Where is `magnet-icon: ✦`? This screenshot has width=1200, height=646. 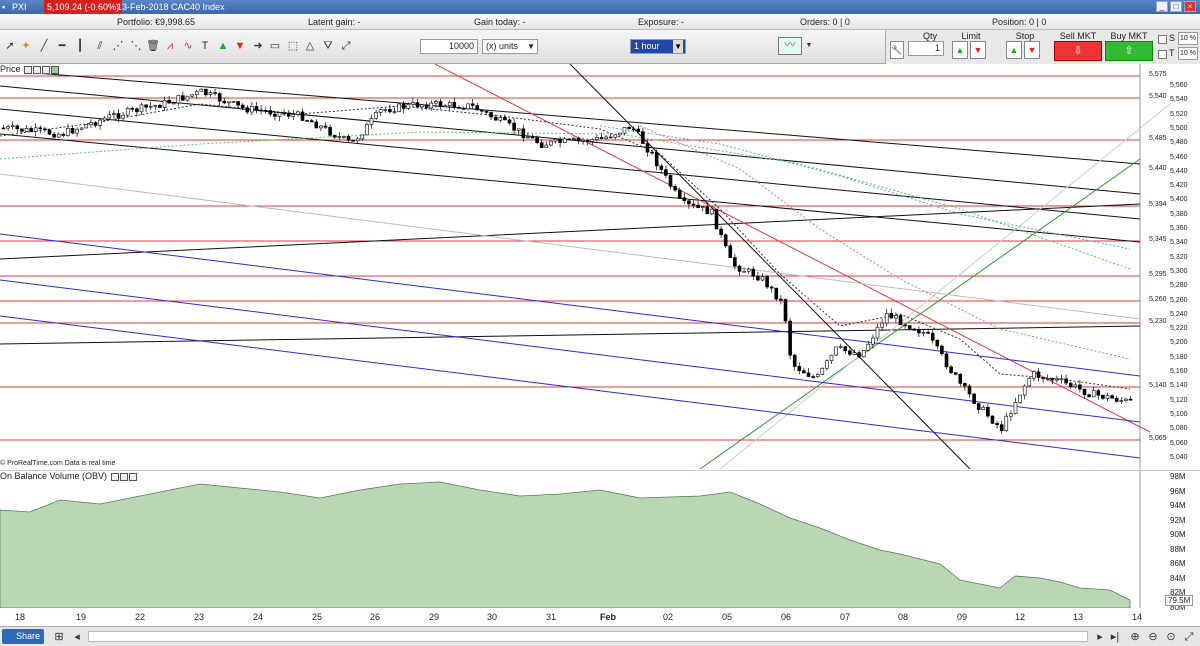
magnet-icon: ✦ is located at coordinates (26, 46).